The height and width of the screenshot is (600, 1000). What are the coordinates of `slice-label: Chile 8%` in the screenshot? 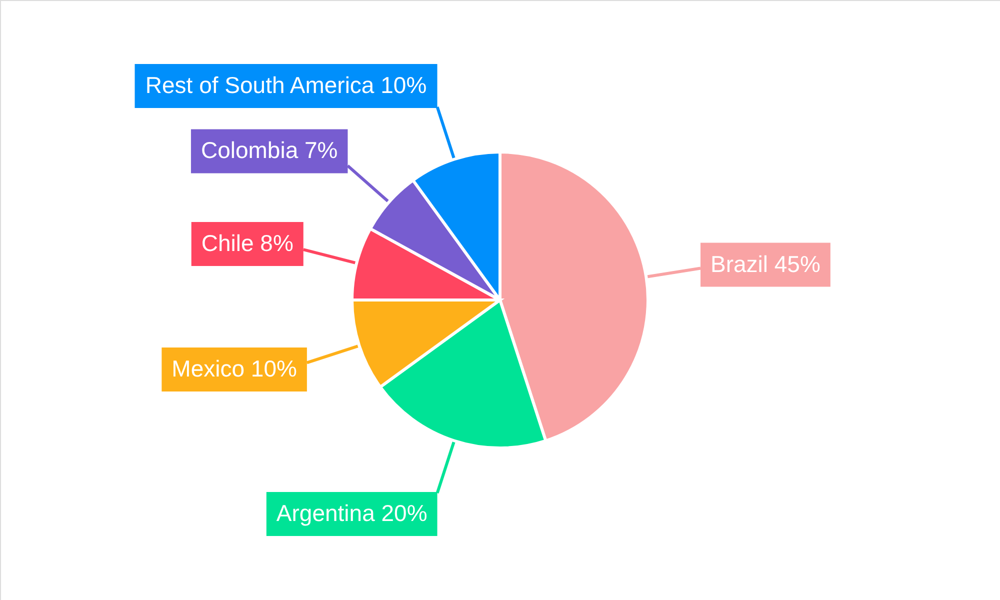 It's located at (247, 243).